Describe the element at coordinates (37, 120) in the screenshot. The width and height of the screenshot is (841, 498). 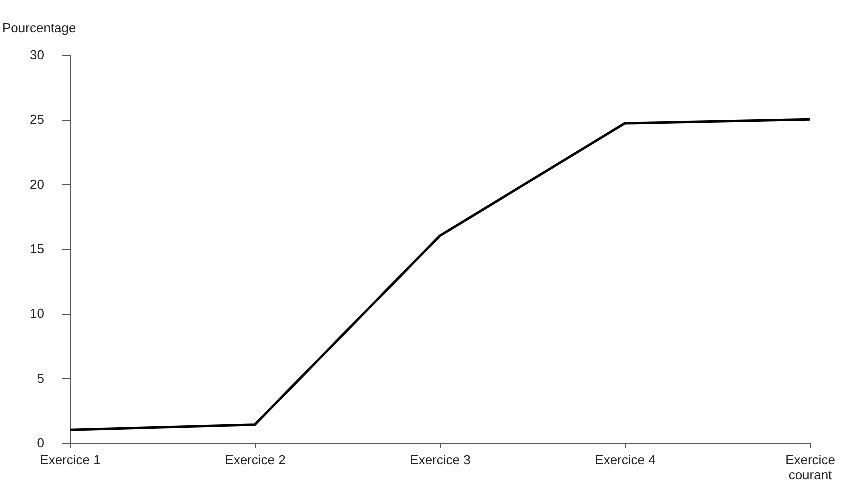
I see `y-tick-label: 25` at that location.